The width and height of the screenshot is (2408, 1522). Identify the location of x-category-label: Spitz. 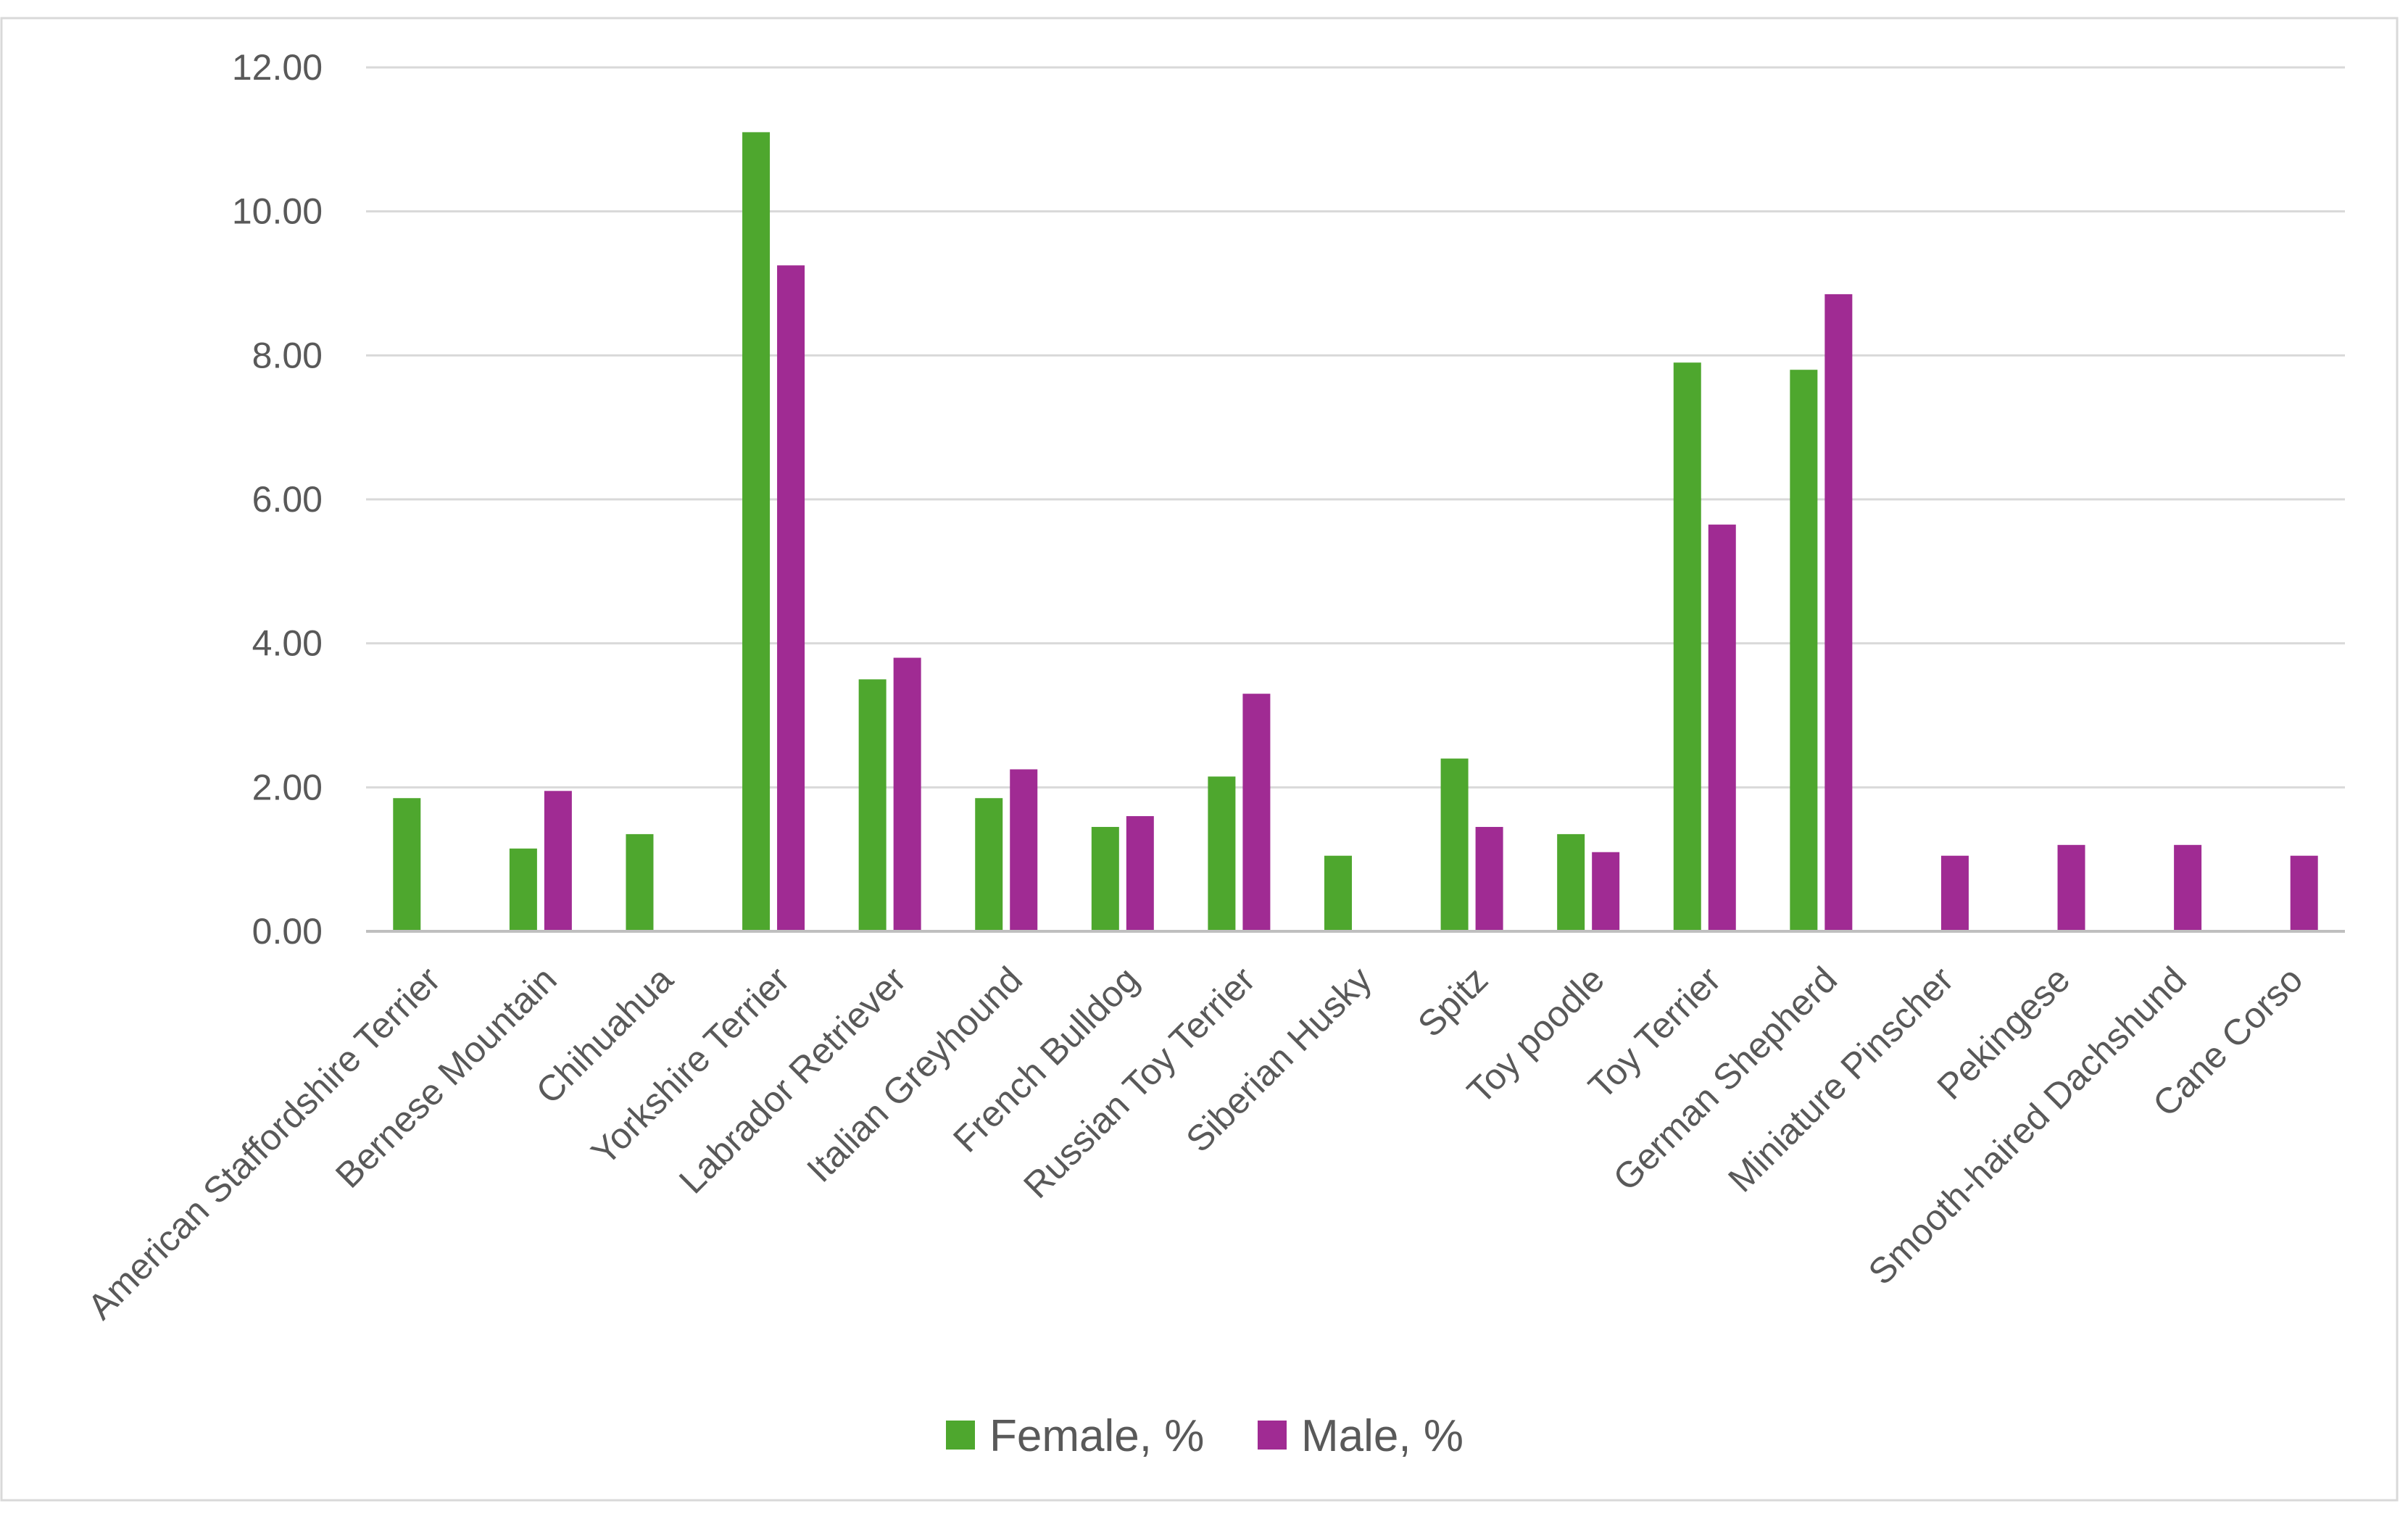
(1452, 1001).